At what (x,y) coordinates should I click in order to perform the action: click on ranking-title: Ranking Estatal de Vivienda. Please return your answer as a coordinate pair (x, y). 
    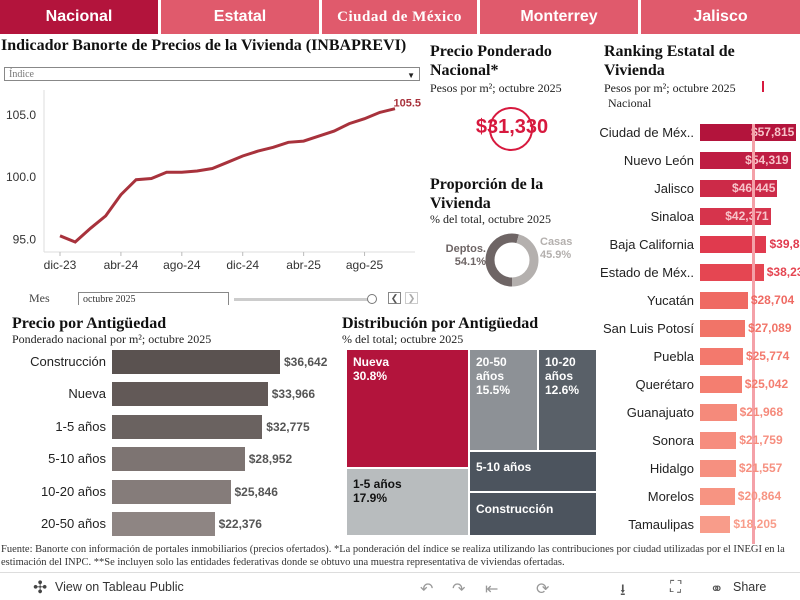
    Looking at the image, I should click on (669, 61).